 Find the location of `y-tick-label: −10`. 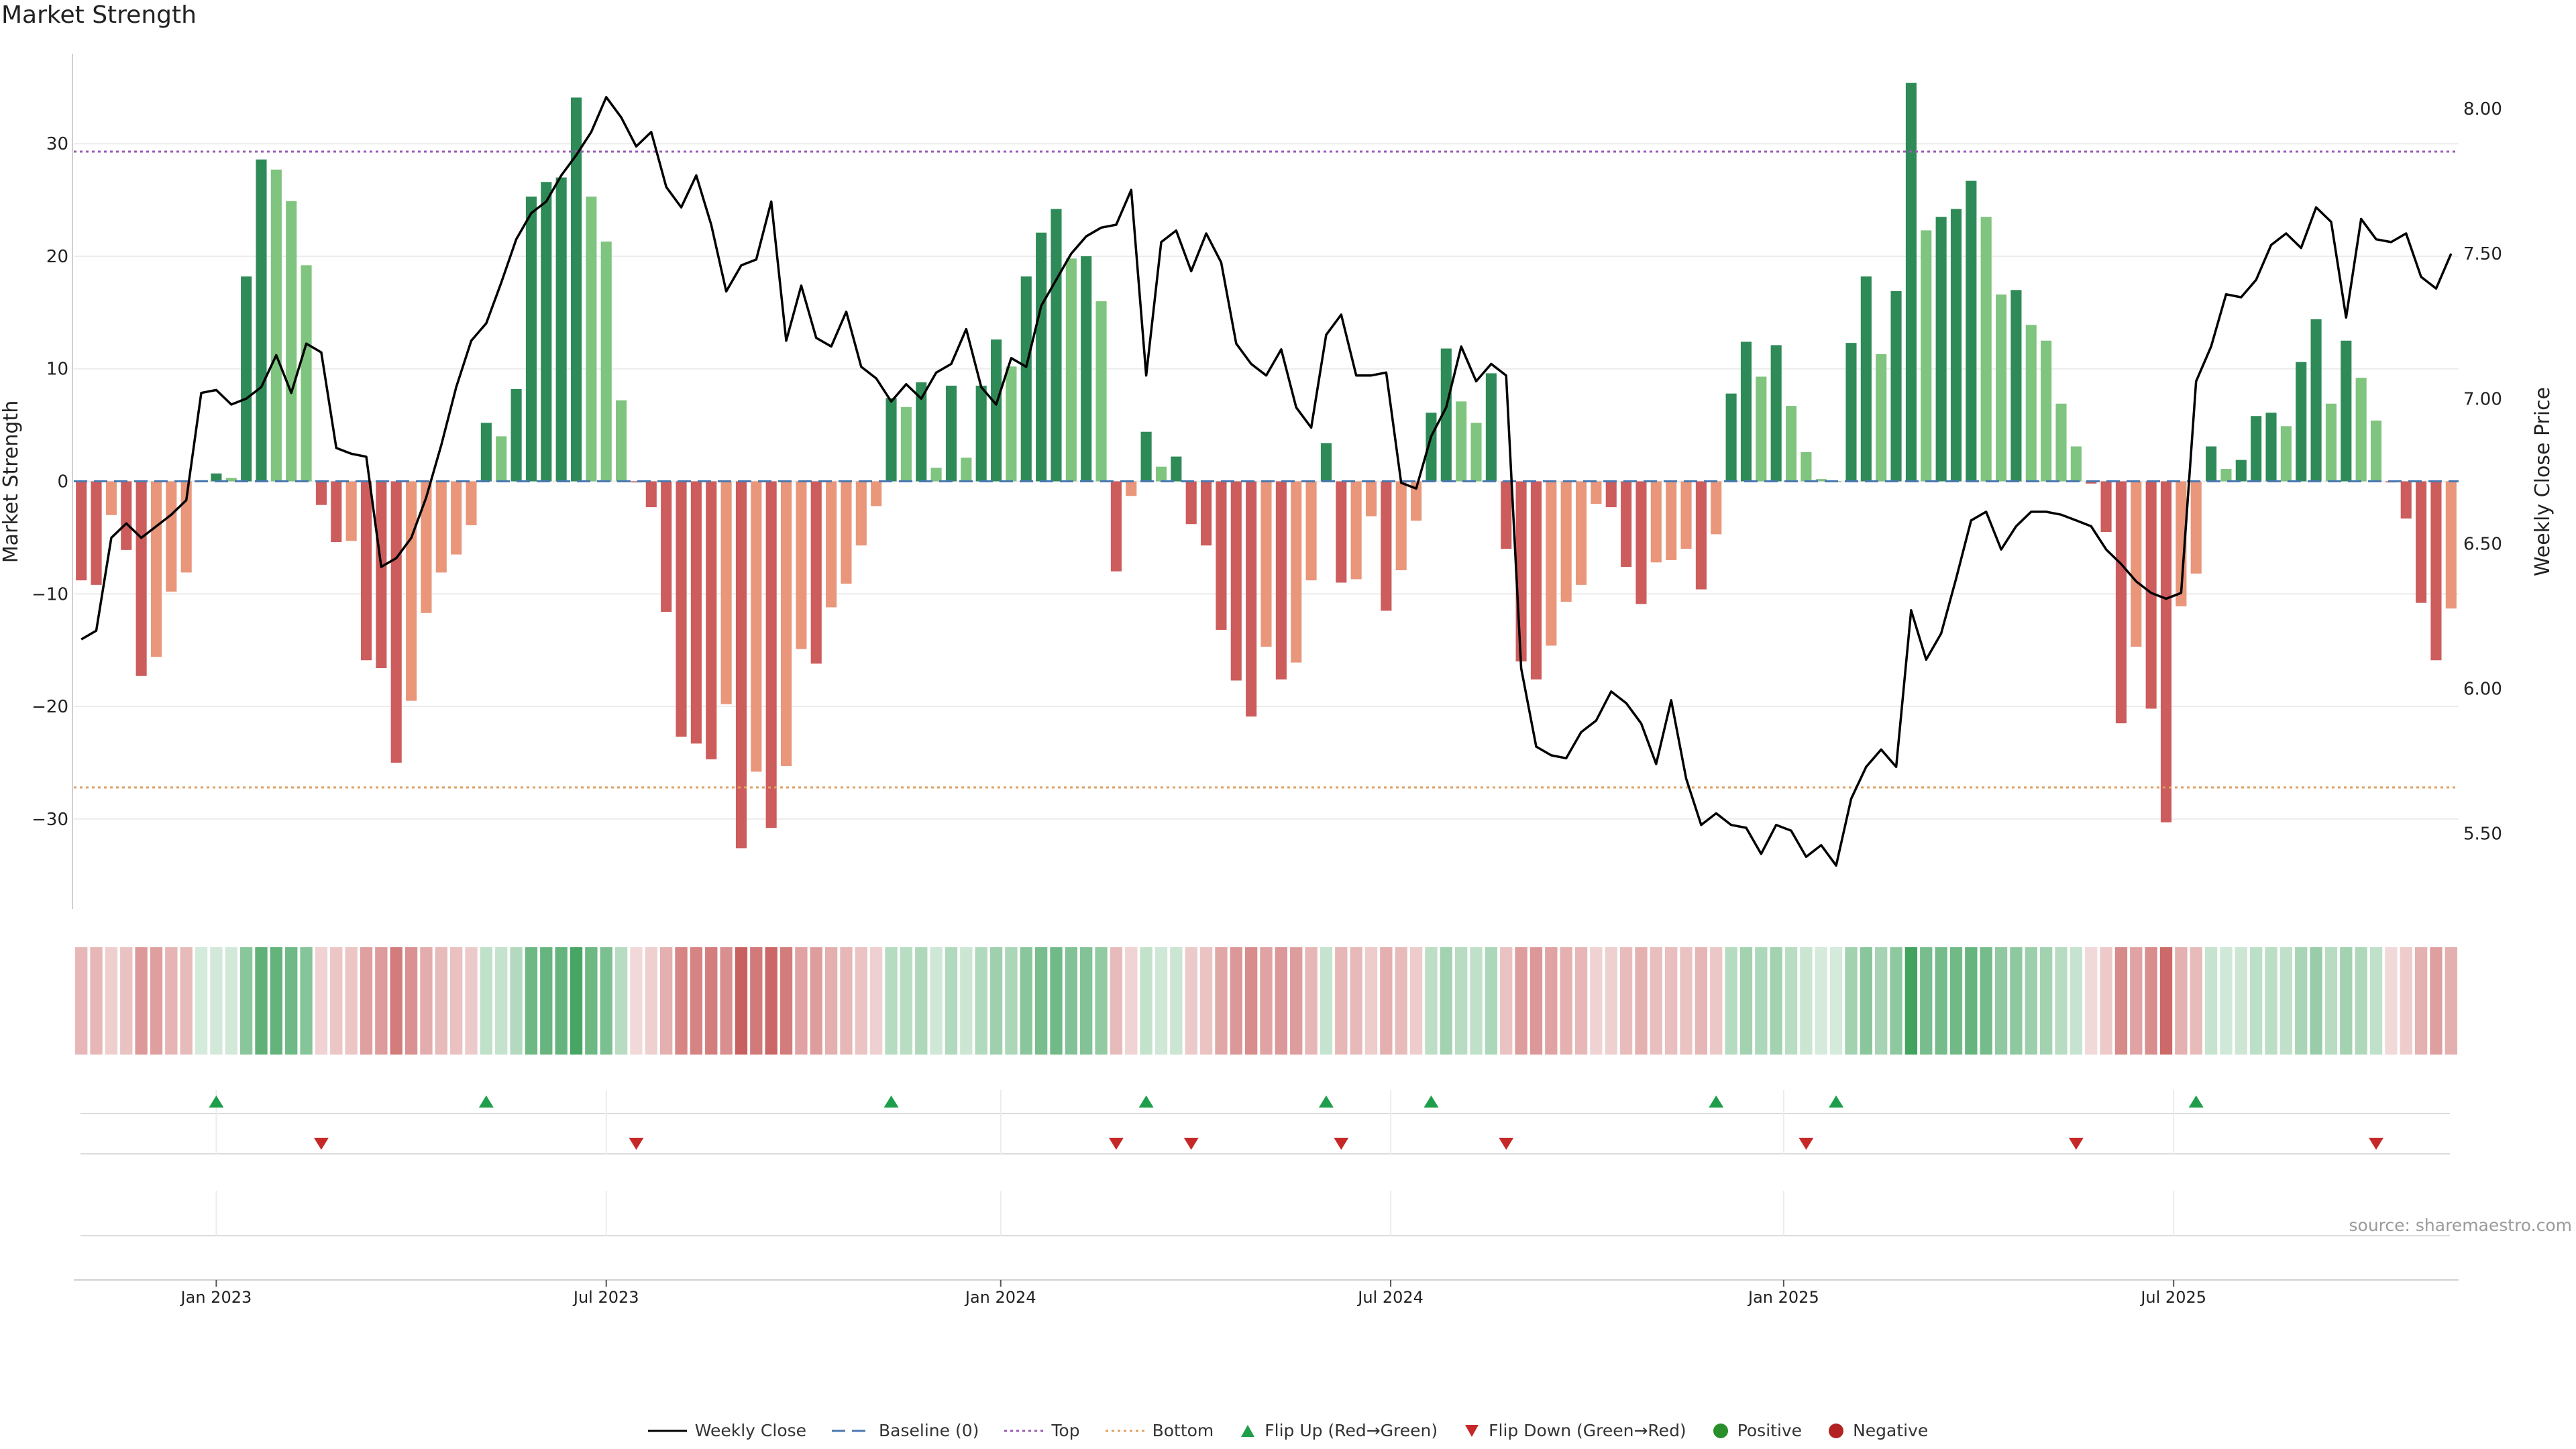

y-tick-label: −10 is located at coordinates (50, 594).